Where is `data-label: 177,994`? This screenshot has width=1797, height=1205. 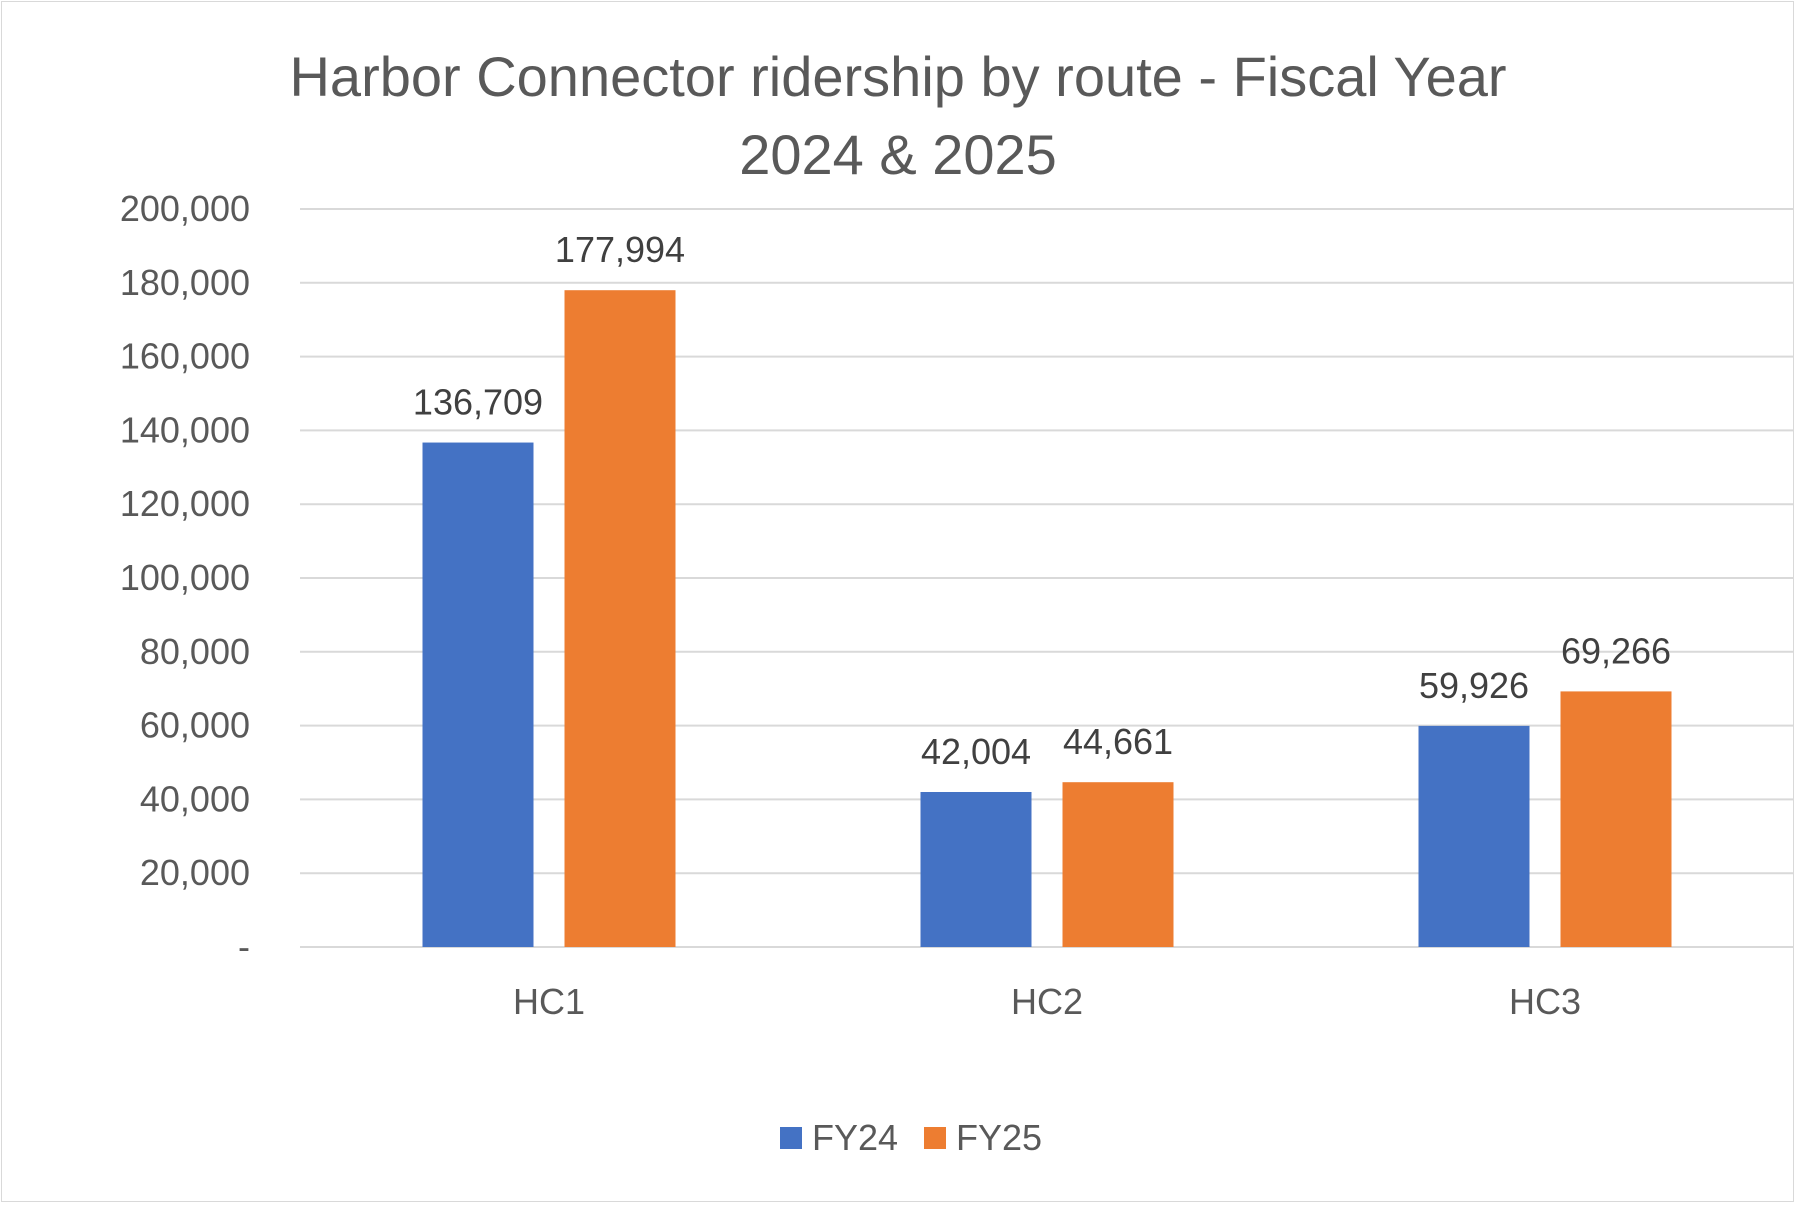 data-label: 177,994 is located at coordinates (620, 249).